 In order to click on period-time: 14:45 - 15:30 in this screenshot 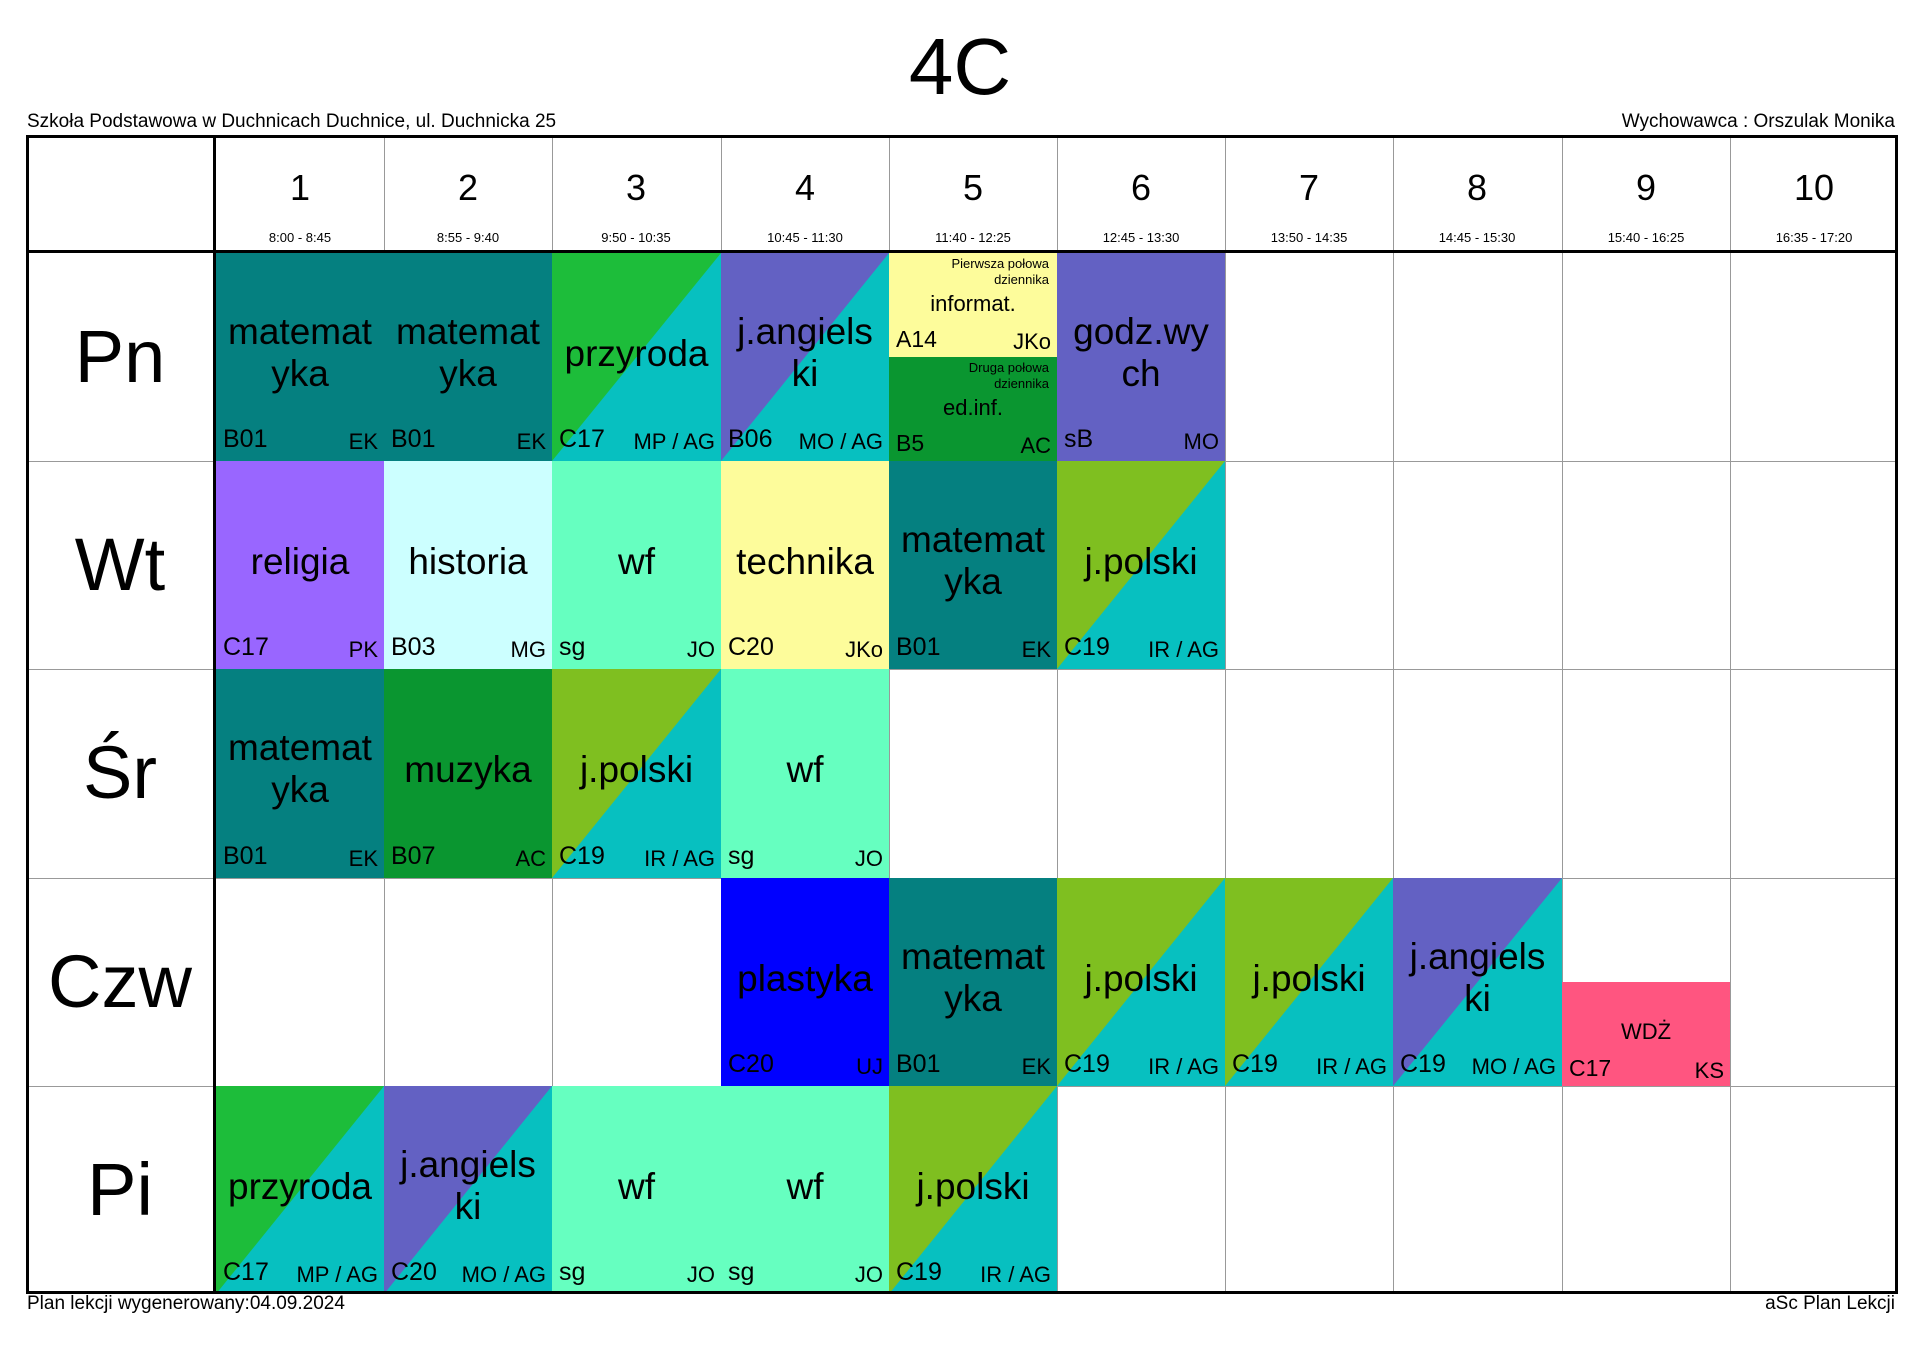, I will do `click(1477, 237)`.